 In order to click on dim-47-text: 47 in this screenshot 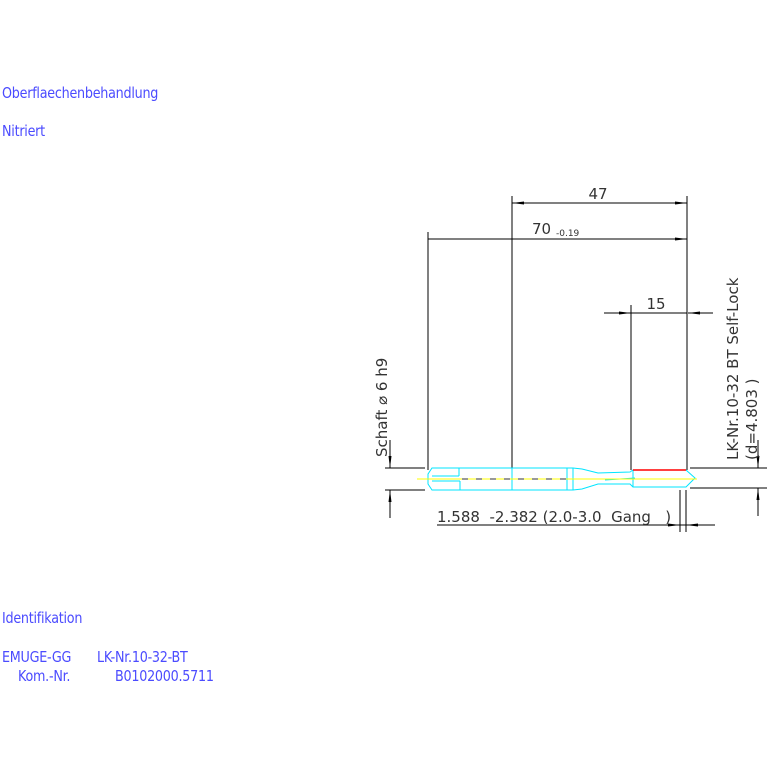, I will do `click(597, 194)`.